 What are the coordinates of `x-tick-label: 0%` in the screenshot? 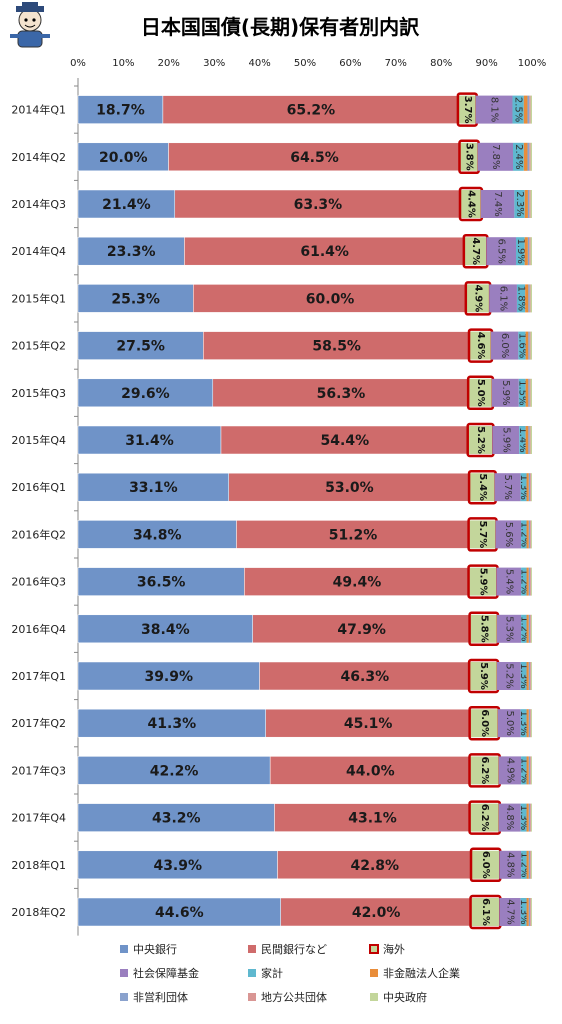 It's located at (78, 63).